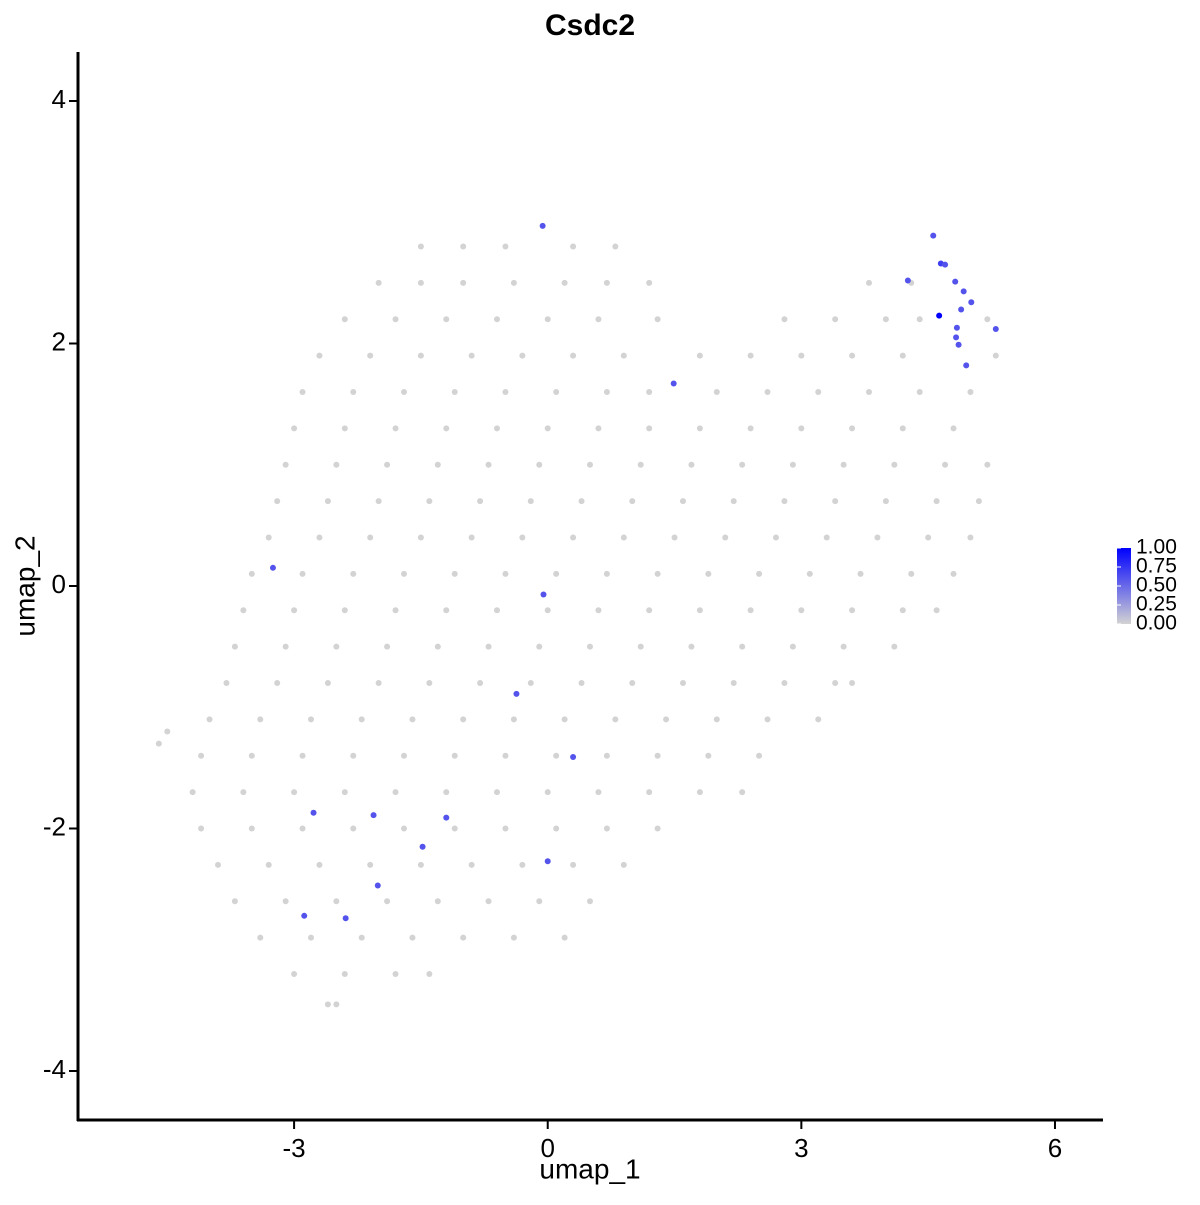 This screenshot has height=1205, width=1200. What do you see at coordinates (1156, 547) in the screenshot?
I see `colorbar-label: 1.00` at bounding box center [1156, 547].